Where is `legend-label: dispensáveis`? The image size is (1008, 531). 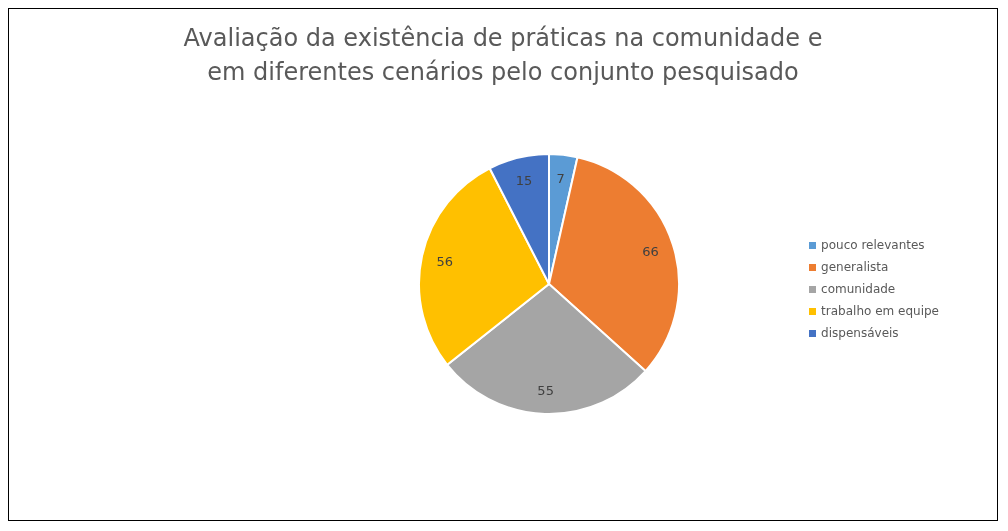 legend-label: dispensáveis is located at coordinates (860, 333).